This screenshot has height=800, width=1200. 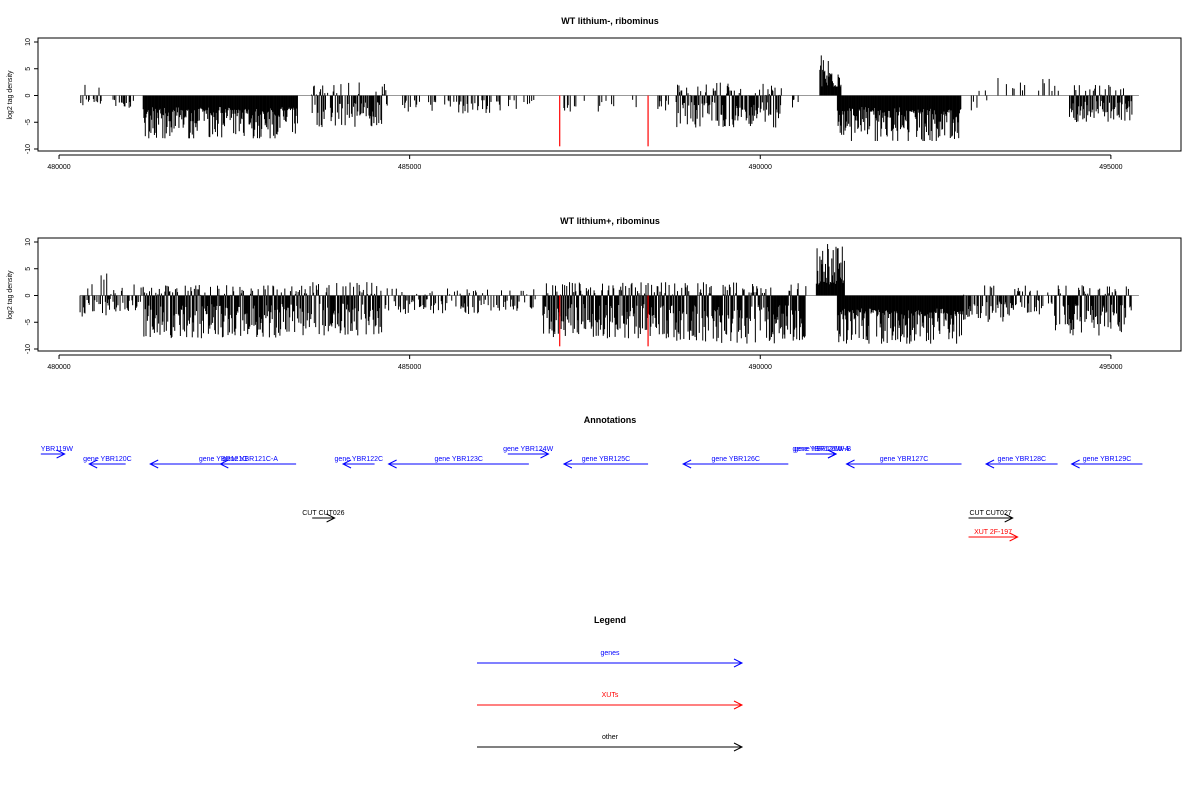 I want to click on feature-gene-ybr126w-b: gene YBR126W-B, so click(x=822, y=452).